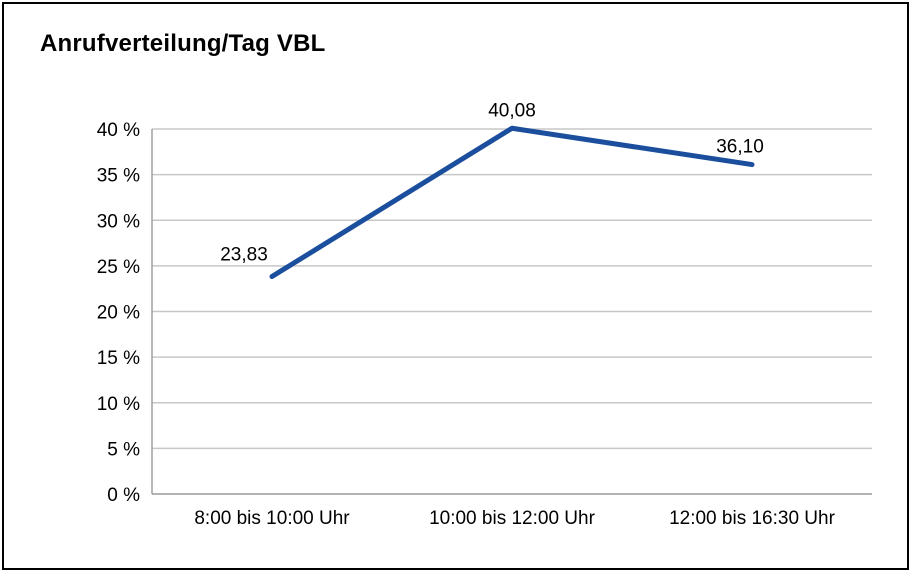 This screenshot has width=915, height=580. Describe the element at coordinates (183, 43) in the screenshot. I see `chart-title: Anrufverteilung/Tag VBL` at that location.